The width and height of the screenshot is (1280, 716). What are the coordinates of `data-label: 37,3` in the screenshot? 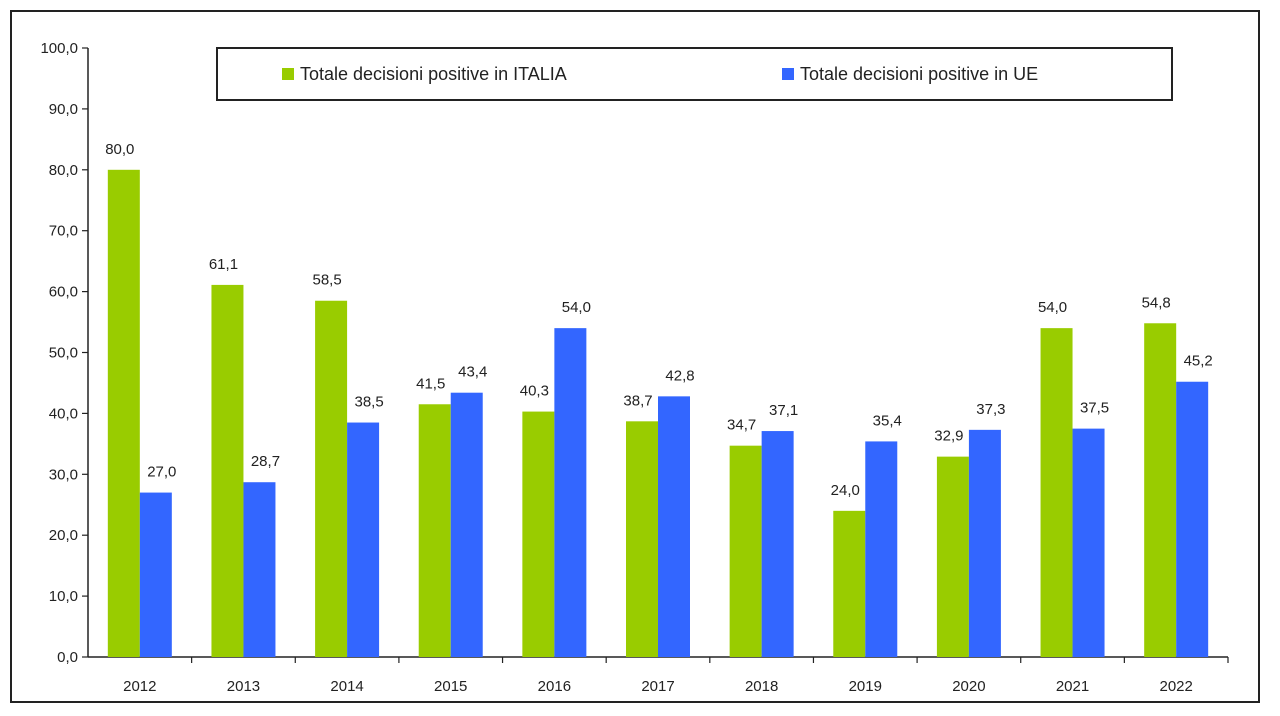 It's located at (990, 409).